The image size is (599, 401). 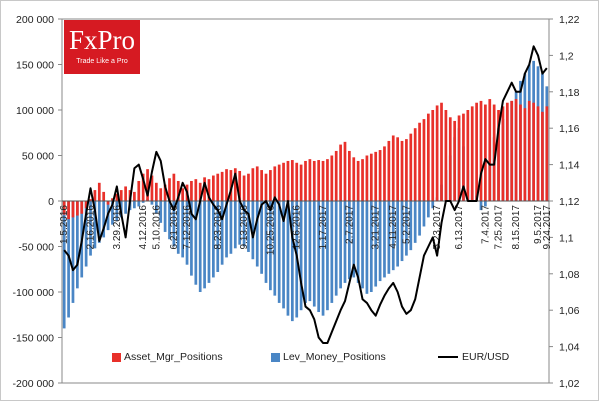 I want to click on right-tick-label: 1,08, so click(x=569, y=275).